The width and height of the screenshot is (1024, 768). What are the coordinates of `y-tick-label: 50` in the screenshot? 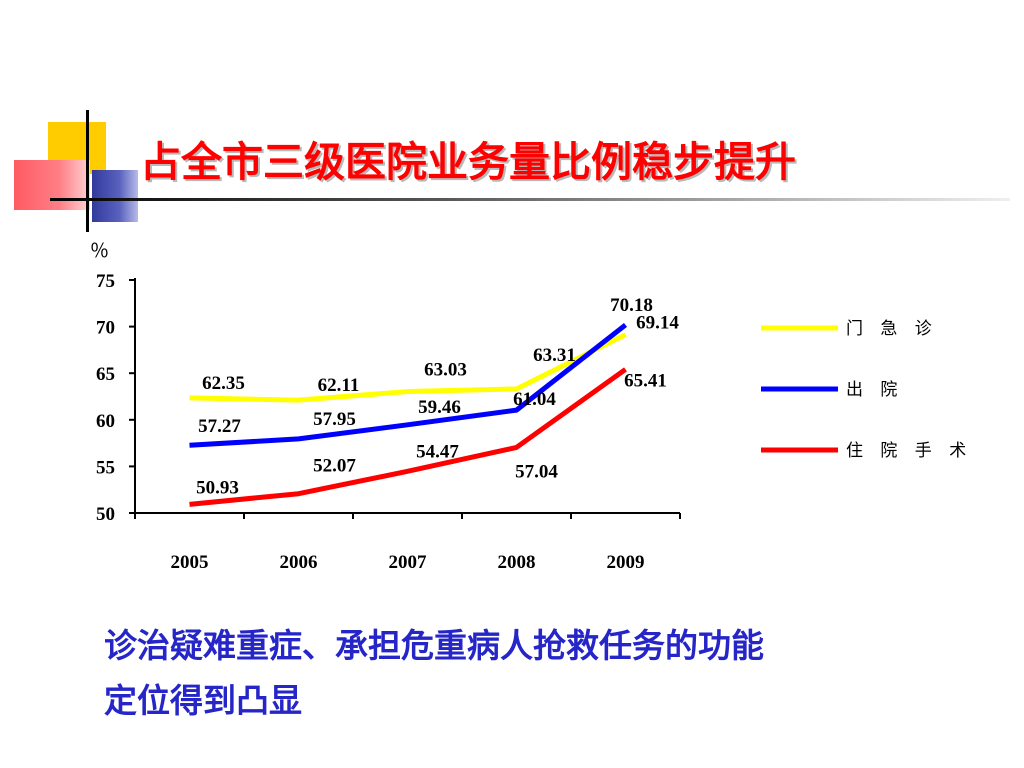 It's located at (105, 514).